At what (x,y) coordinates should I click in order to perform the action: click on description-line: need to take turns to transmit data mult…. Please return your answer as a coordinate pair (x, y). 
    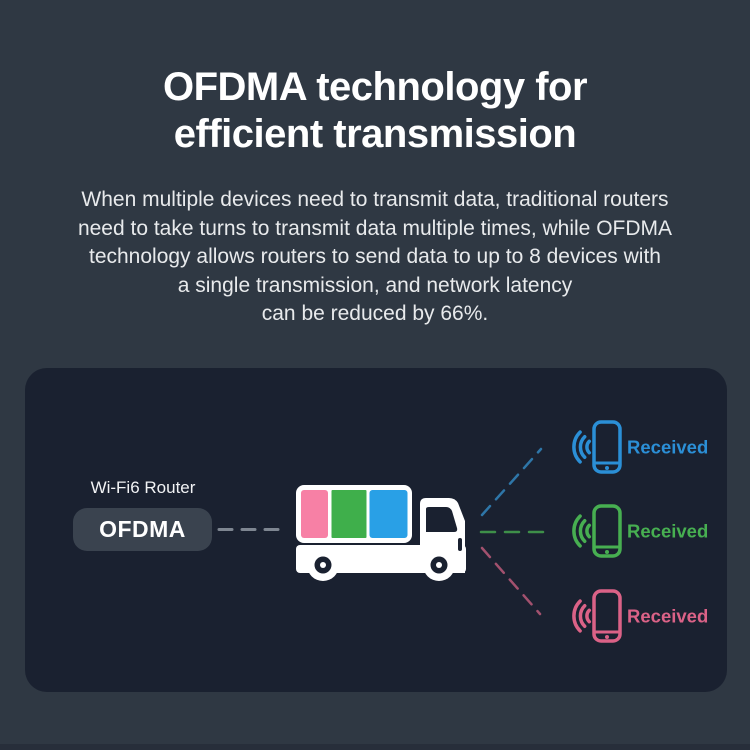
    Looking at the image, I should click on (375, 228).